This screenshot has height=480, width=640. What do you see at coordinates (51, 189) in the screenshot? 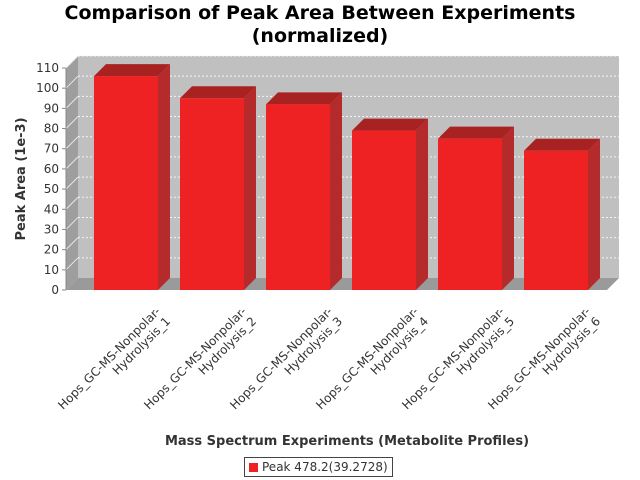
I see `y-tick-label: 50` at bounding box center [51, 189].